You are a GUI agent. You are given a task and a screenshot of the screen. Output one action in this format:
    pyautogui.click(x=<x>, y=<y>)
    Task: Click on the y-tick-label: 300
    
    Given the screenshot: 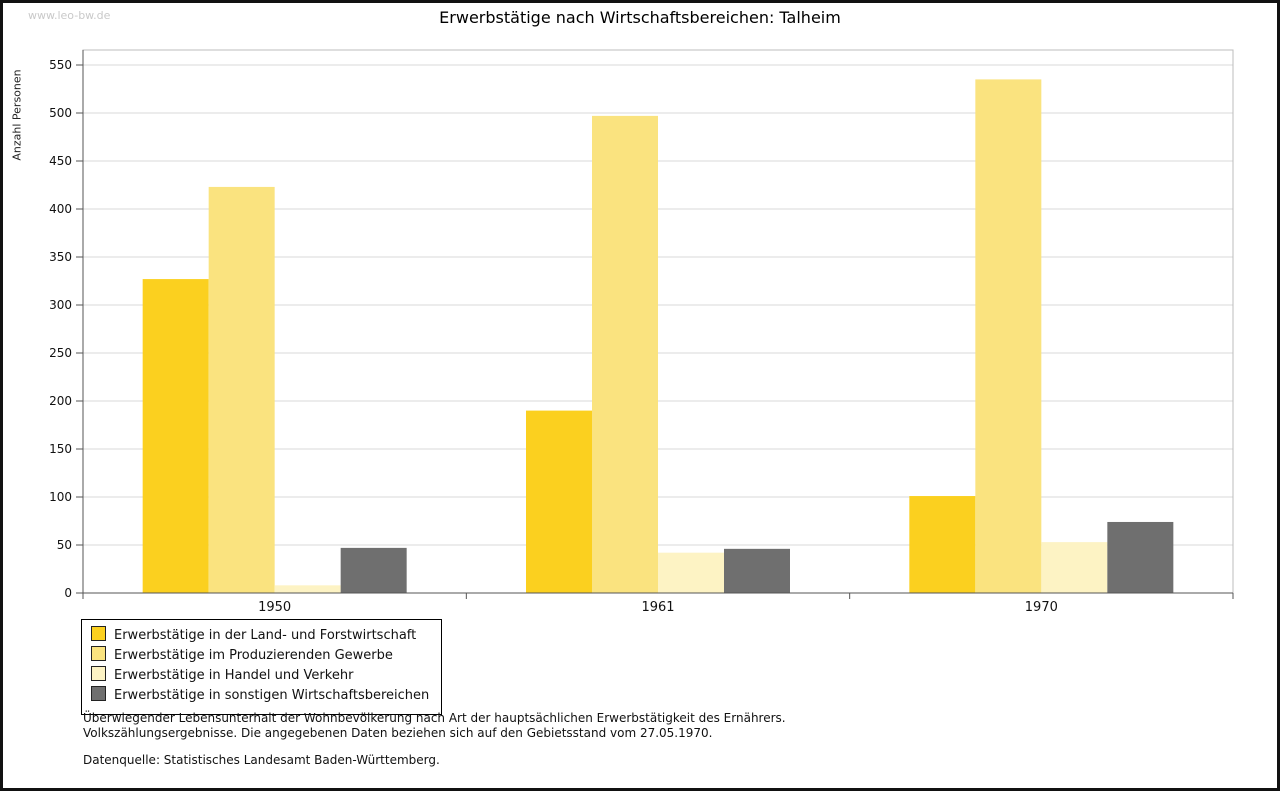 What is the action you would take?
    pyautogui.click(x=60, y=305)
    